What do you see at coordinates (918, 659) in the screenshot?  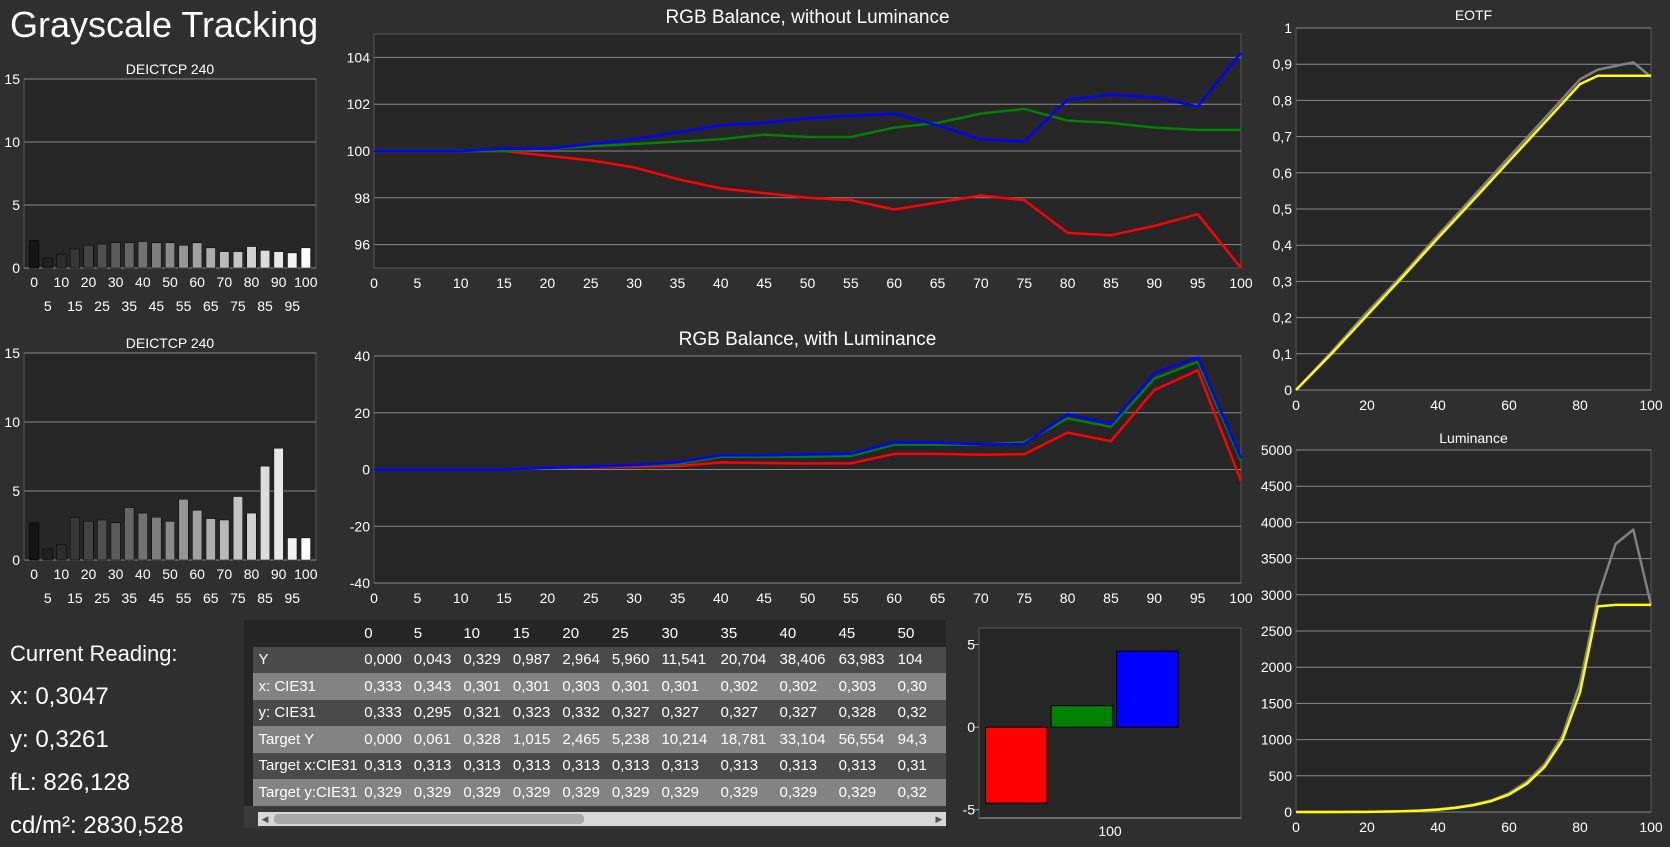 I see `table-cell: 104` at bounding box center [918, 659].